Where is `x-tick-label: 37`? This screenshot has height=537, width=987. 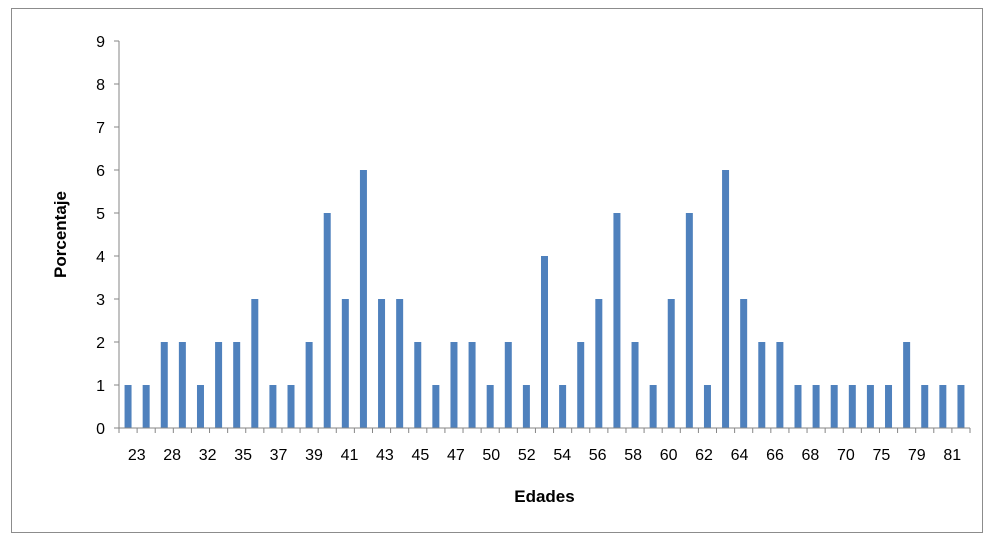 x-tick-label: 37 is located at coordinates (279, 455).